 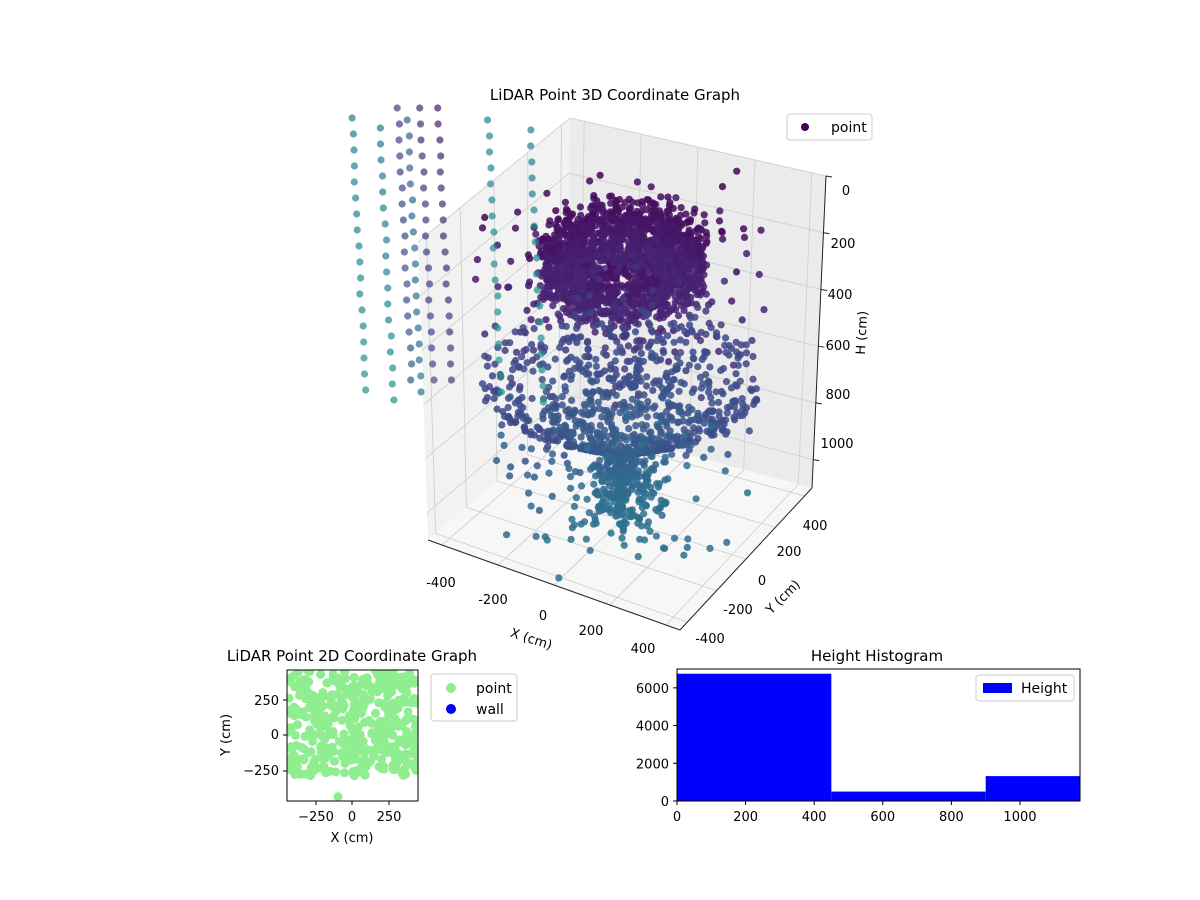 What do you see at coordinates (826, 233) in the screenshot?
I see `z-tick` at bounding box center [826, 233].